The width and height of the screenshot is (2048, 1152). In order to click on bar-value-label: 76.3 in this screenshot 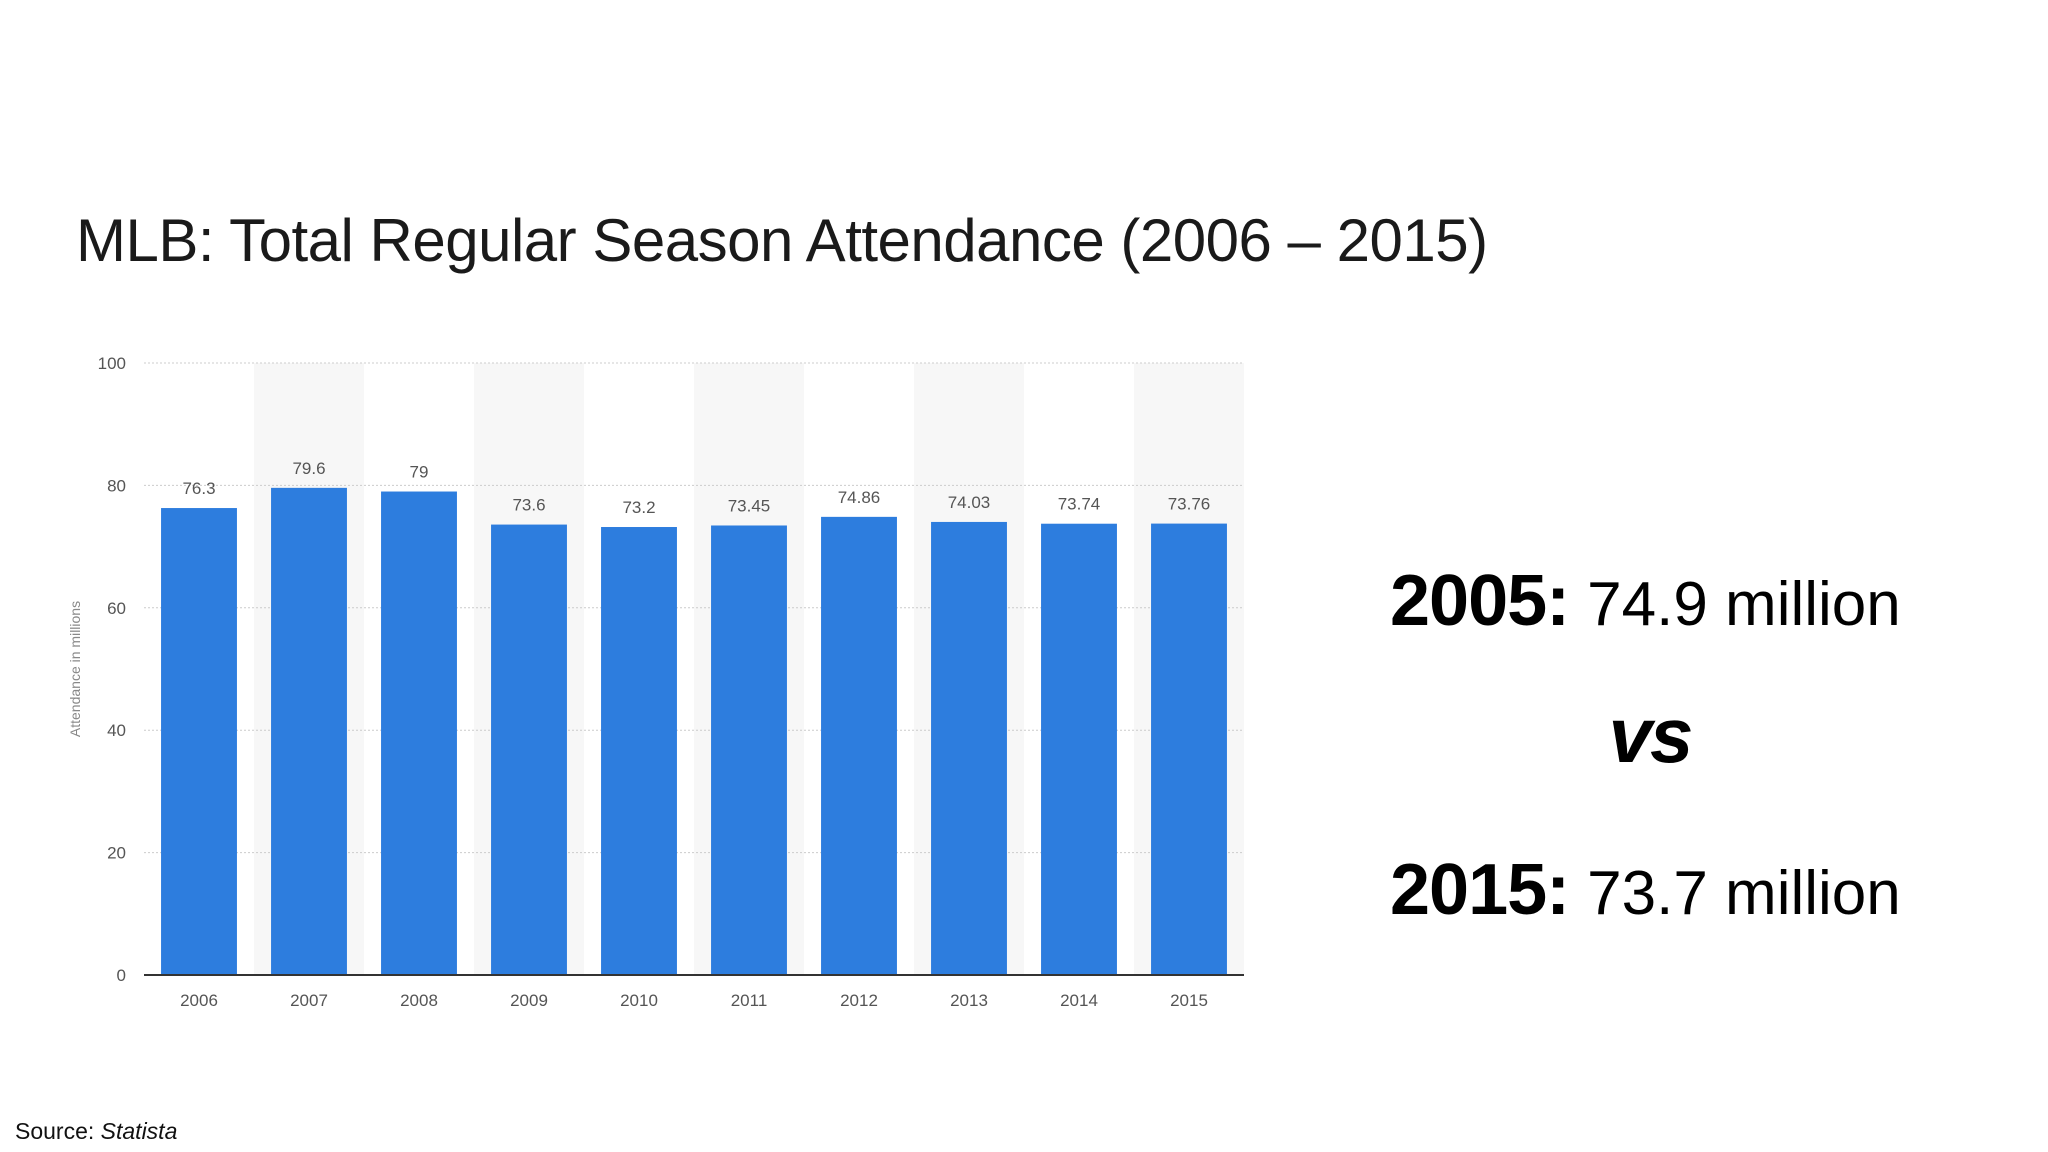, I will do `click(198, 488)`.